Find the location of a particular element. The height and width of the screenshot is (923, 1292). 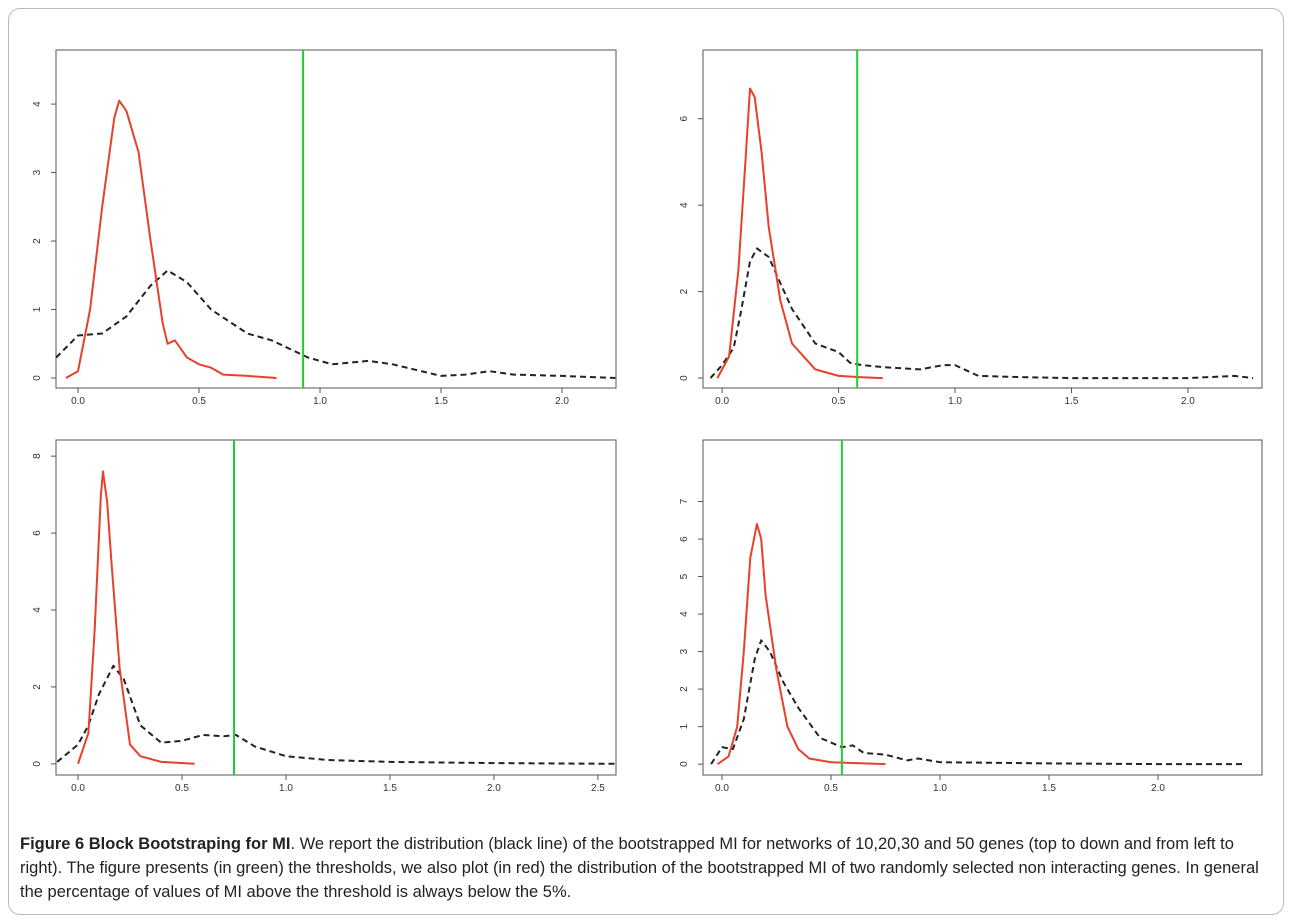

y-tick-label: 8 is located at coordinates (37, 456).